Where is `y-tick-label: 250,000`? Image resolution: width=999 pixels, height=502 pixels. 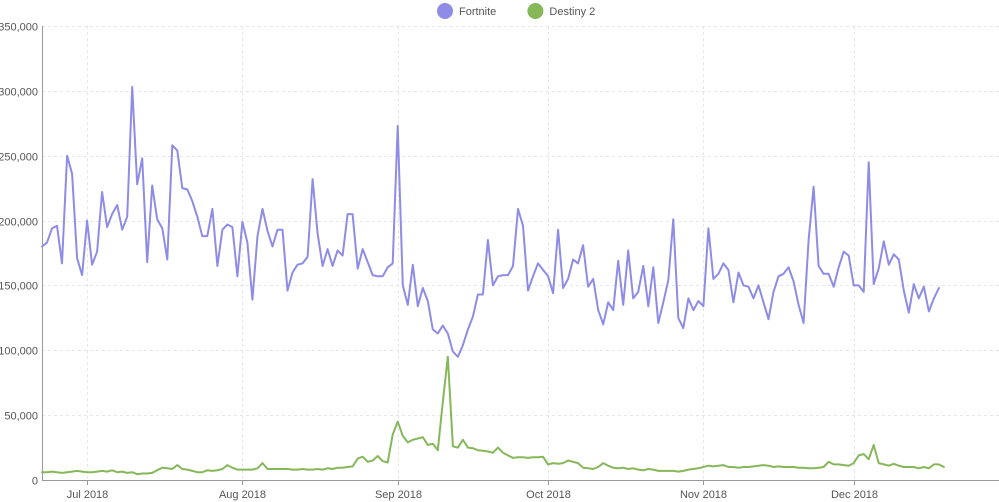 y-tick-label: 250,000 is located at coordinates (19, 158).